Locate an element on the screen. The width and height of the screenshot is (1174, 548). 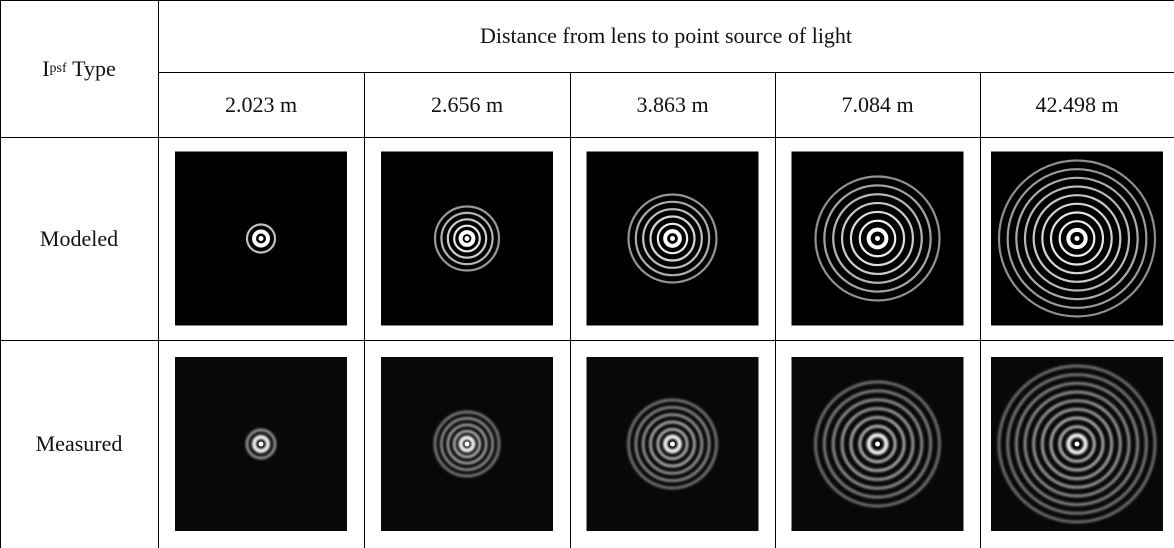
row-label: Modeled is located at coordinates (79, 238).